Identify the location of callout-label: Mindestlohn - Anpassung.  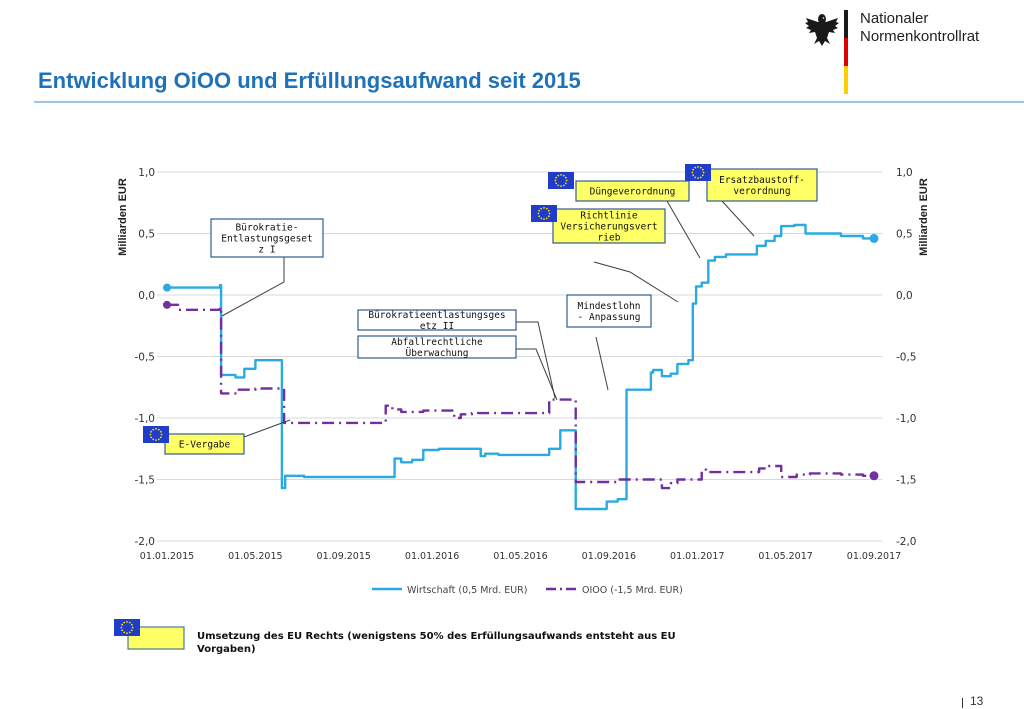
(609, 312).